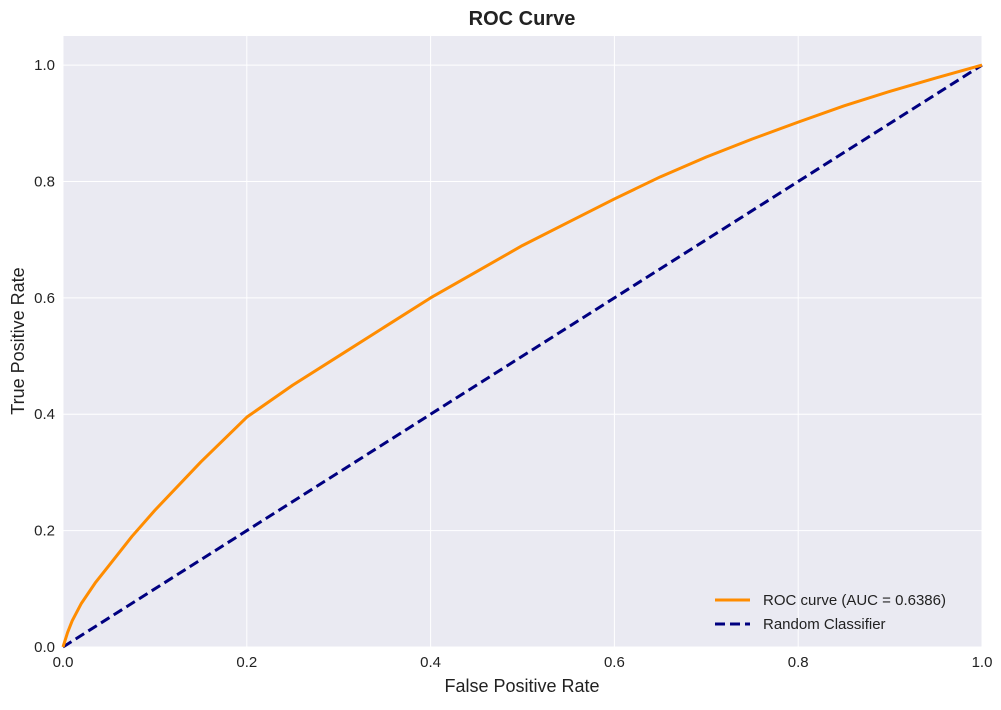 The width and height of the screenshot is (1001, 710). What do you see at coordinates (44, 414) in the screenshot?
I see `y-tick-label: 0.4` at bounding box center [44, 414].